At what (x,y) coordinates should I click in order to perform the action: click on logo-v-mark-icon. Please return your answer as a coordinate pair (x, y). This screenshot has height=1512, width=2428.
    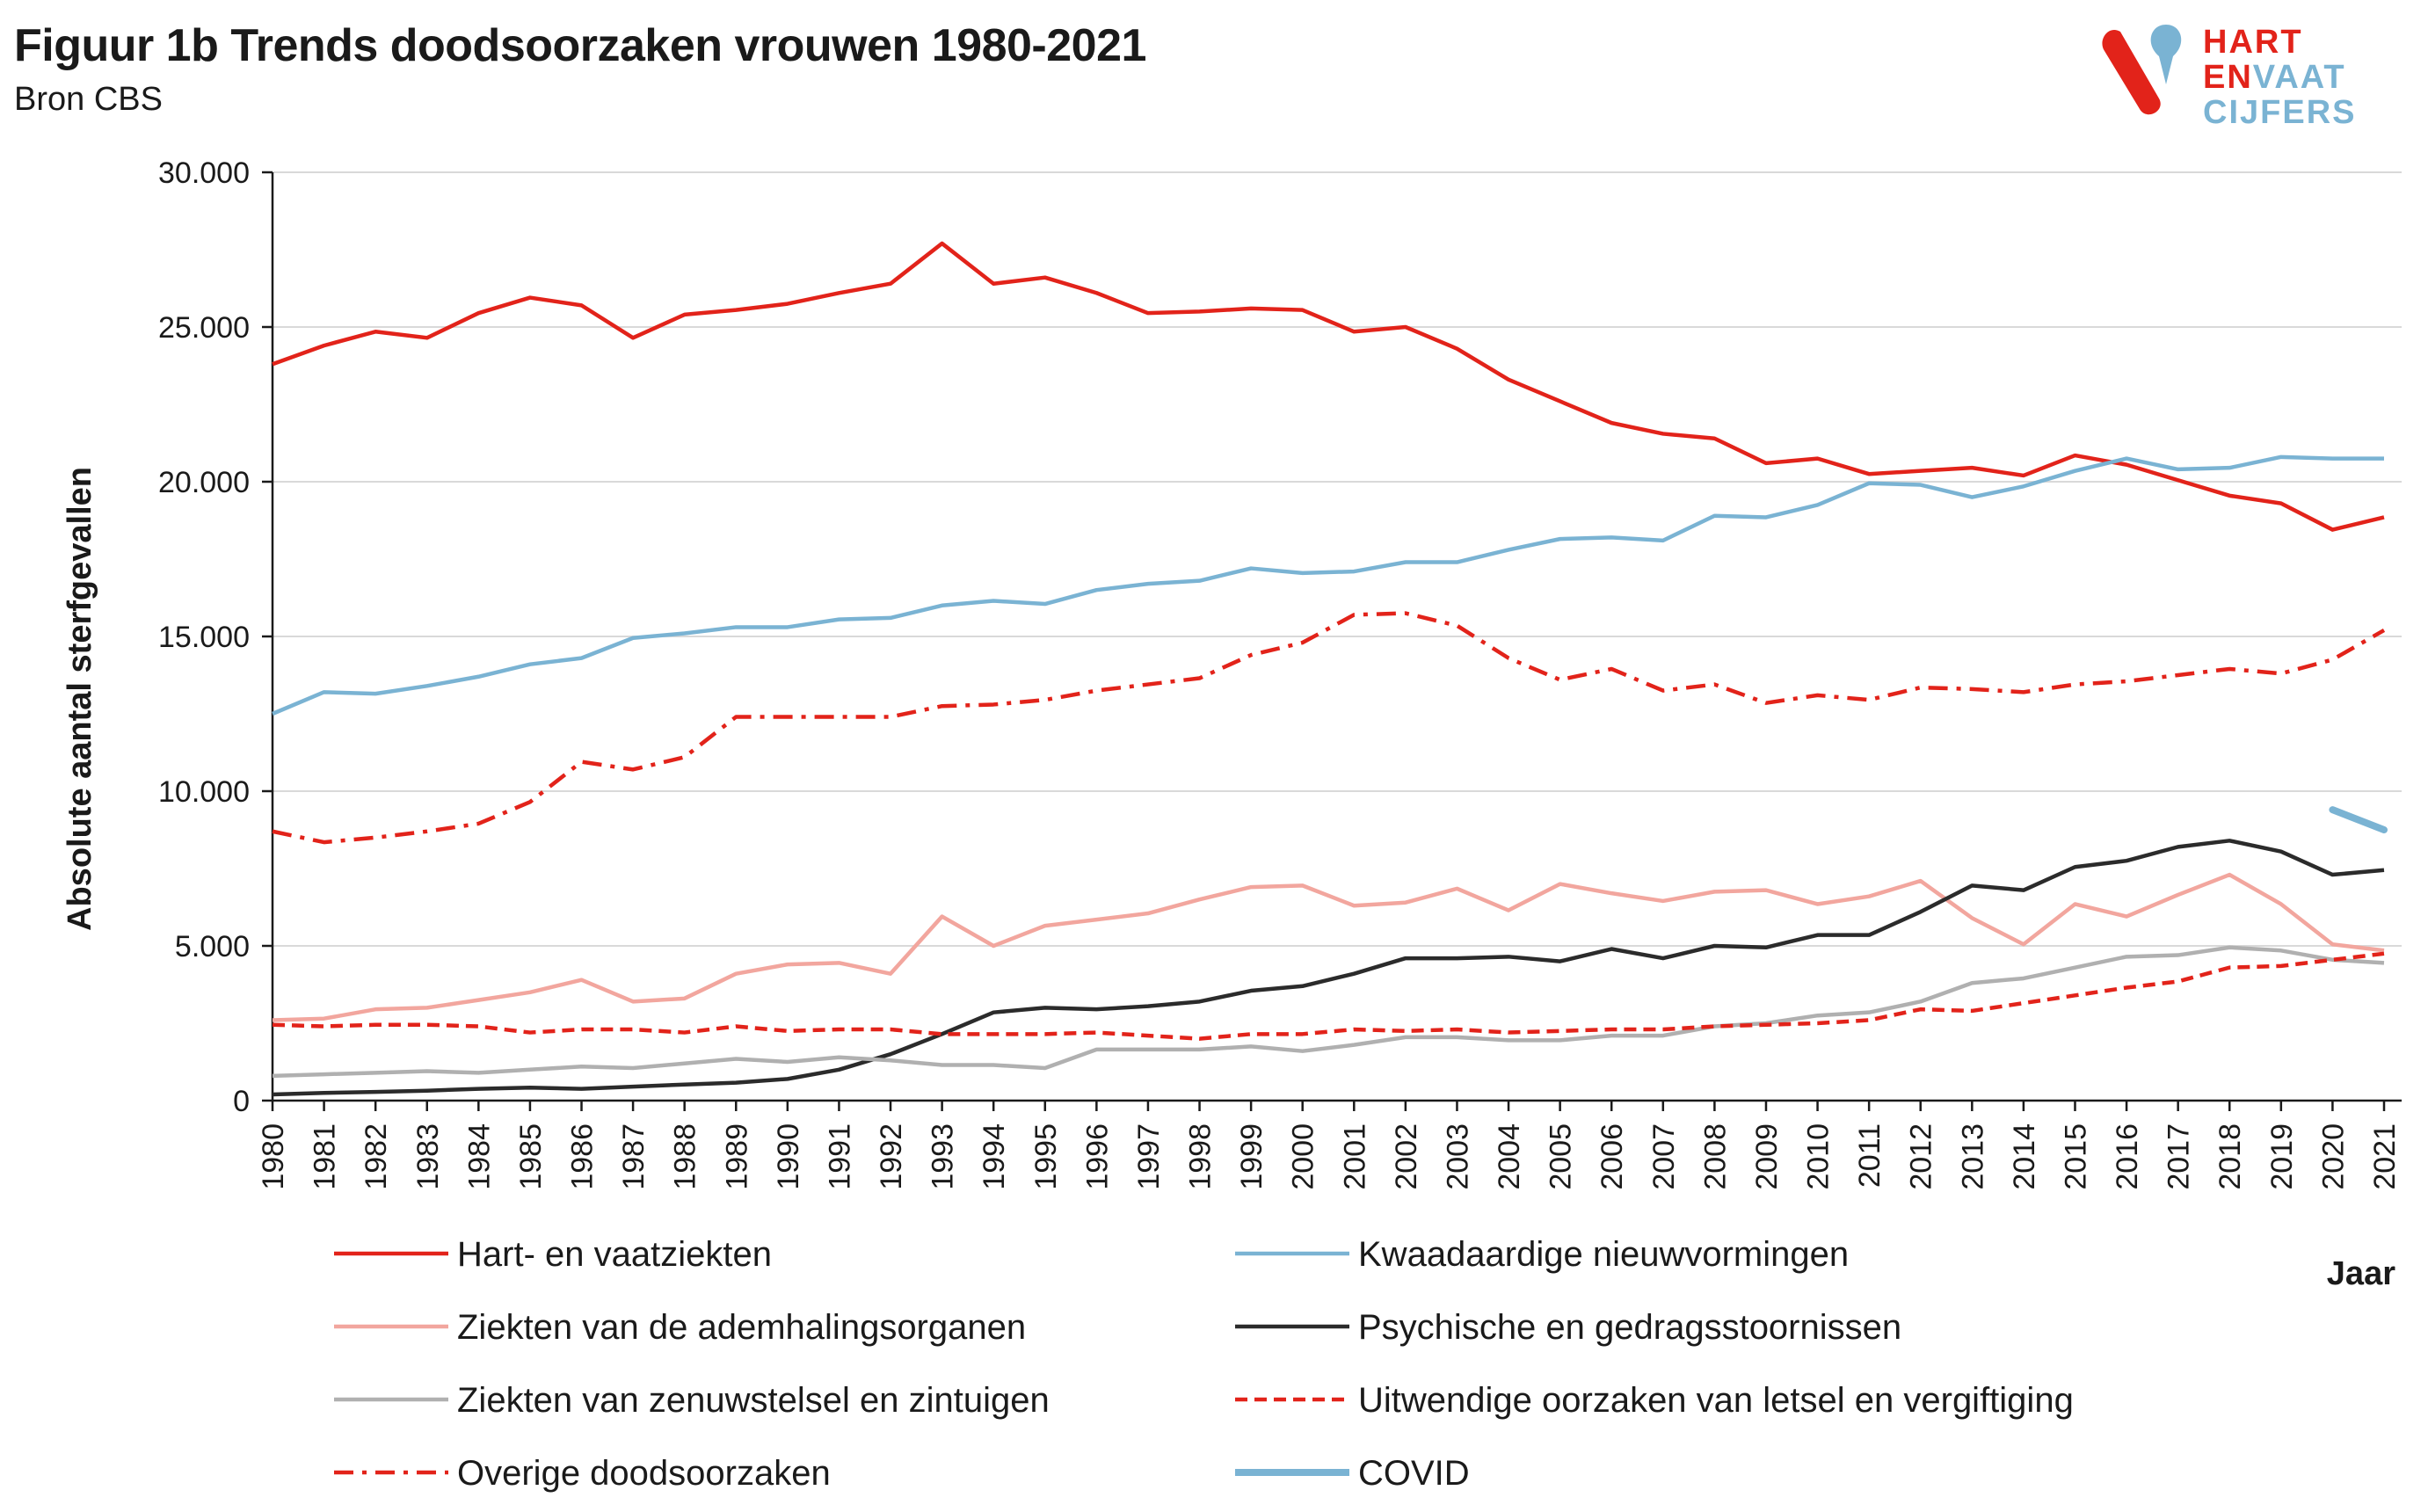
    Looking at the image, I should click on (2142, 70).